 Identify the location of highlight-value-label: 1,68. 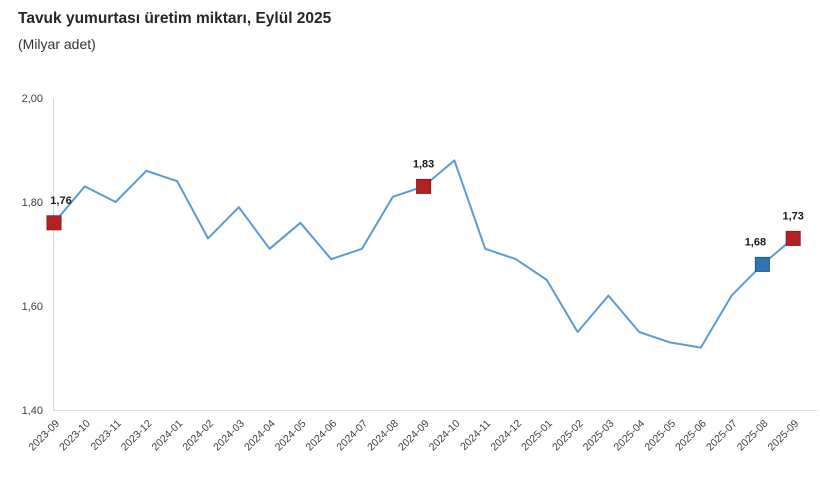
(755, 242).